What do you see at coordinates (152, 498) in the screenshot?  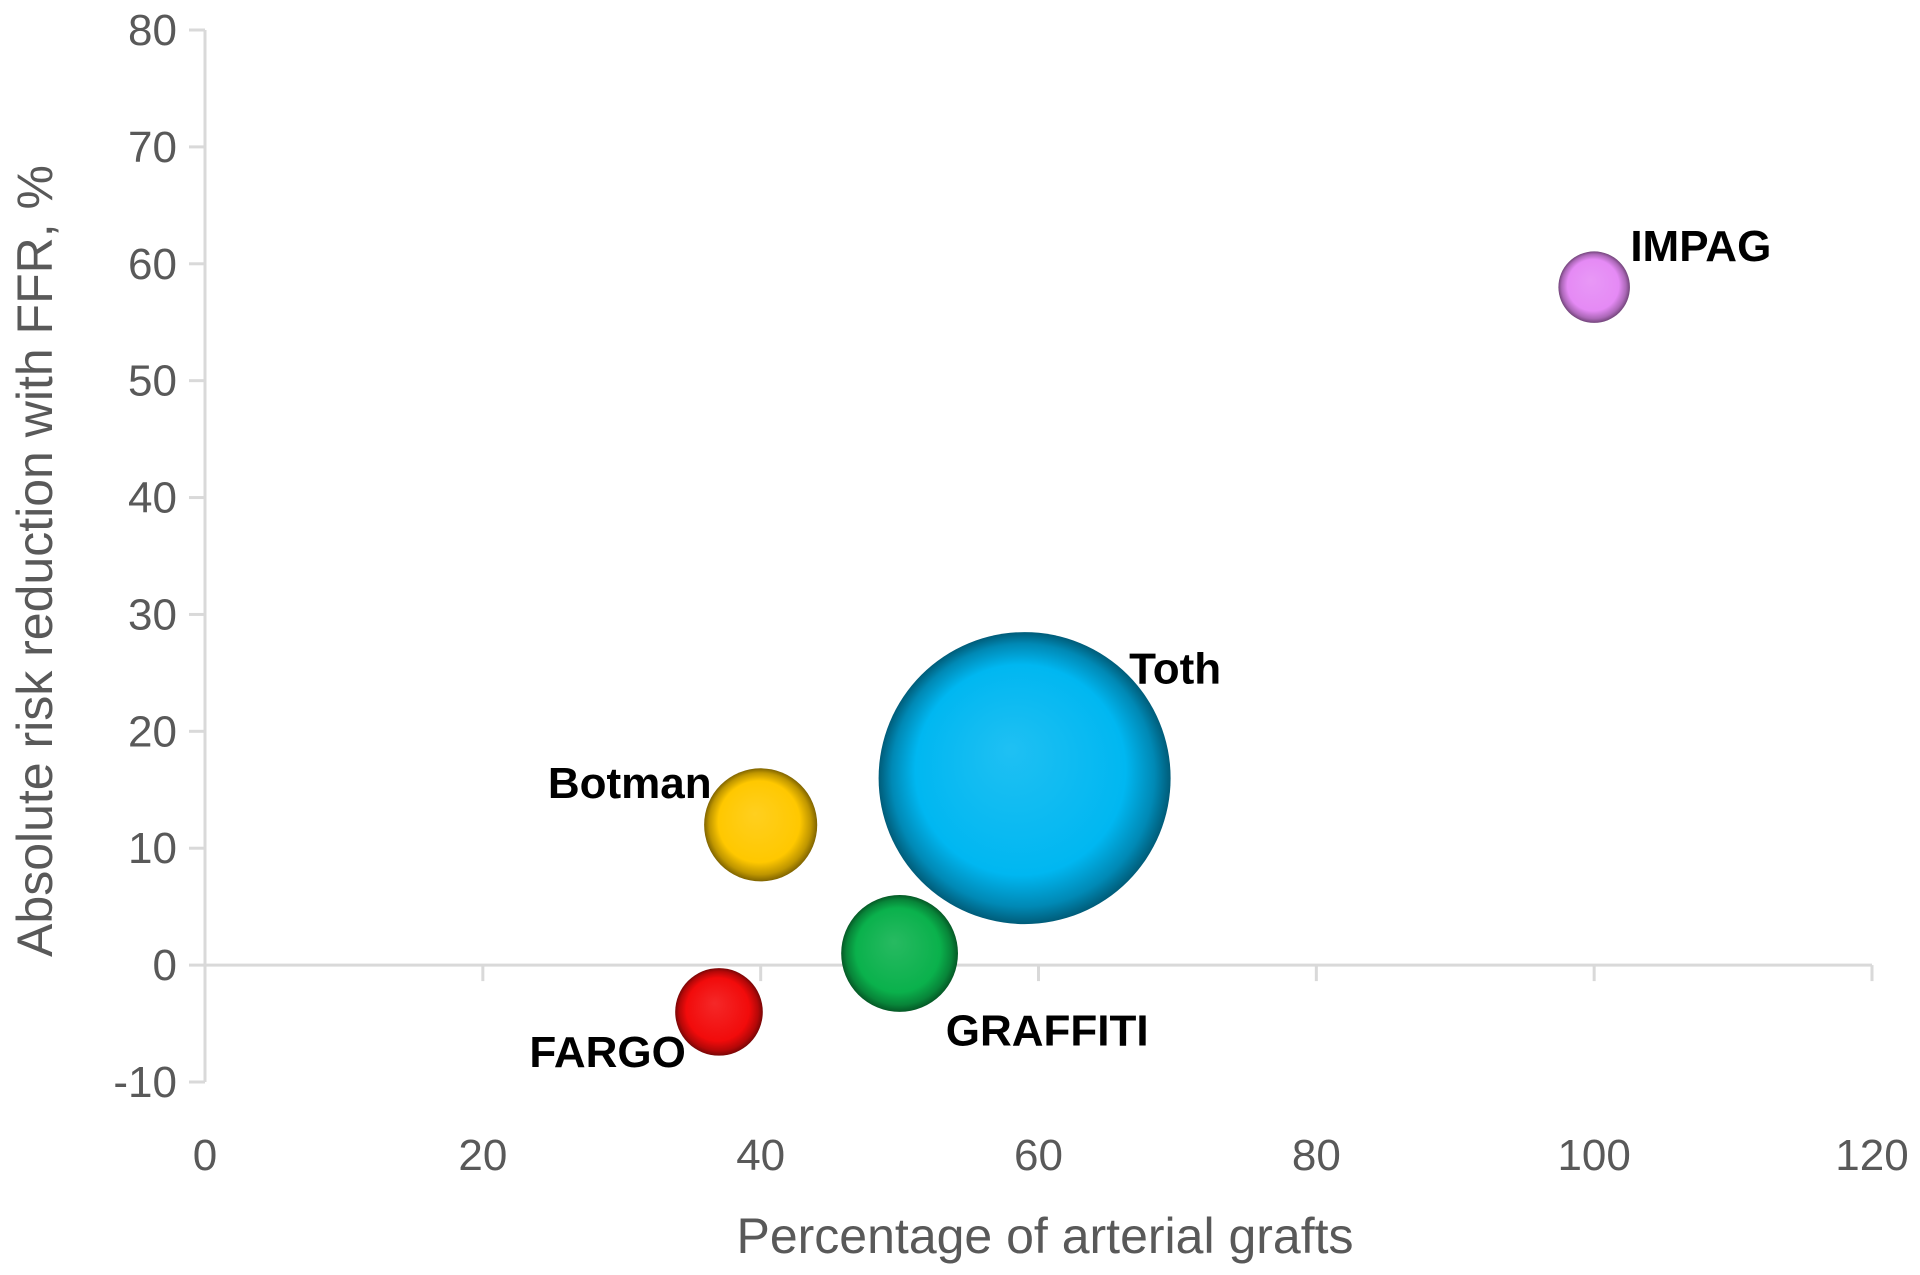 I see `y-tick-label: 40` at bounding box center [152, 498].